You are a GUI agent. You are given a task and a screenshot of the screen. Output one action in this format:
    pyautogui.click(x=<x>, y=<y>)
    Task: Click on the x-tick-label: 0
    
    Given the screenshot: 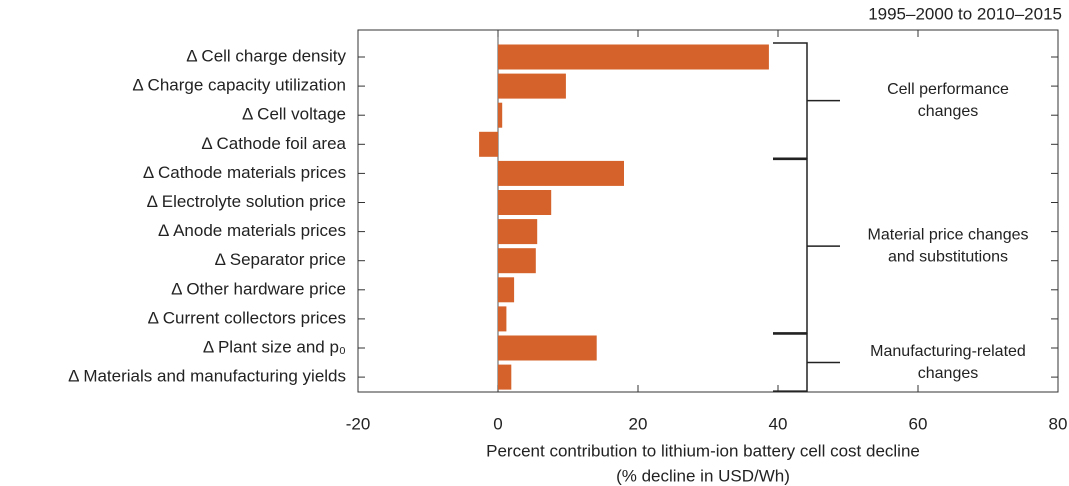 What is the action you would take?
    pyautogui.click(x=497, y=423)
    